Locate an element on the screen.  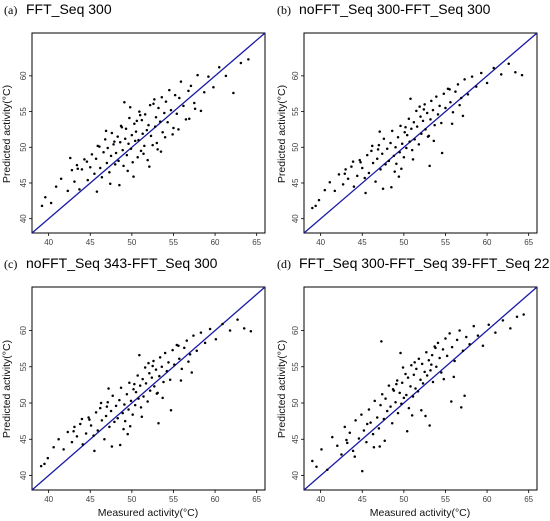
y-tick-label: 40 is located at coordinates (23, 218).